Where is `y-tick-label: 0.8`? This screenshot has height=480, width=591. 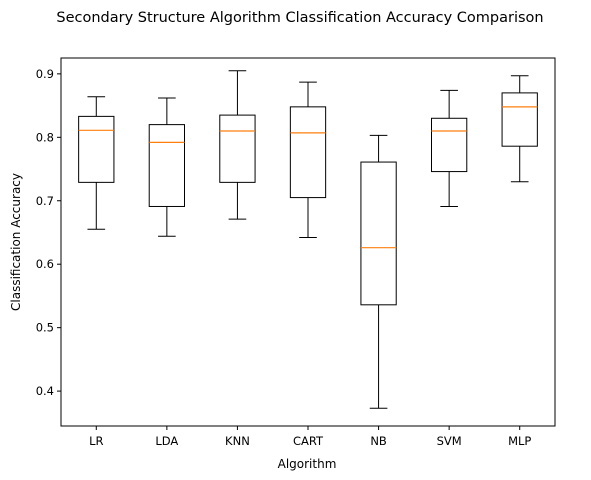 y-tick-label: 0.8 is located at coordinates (45, 137).